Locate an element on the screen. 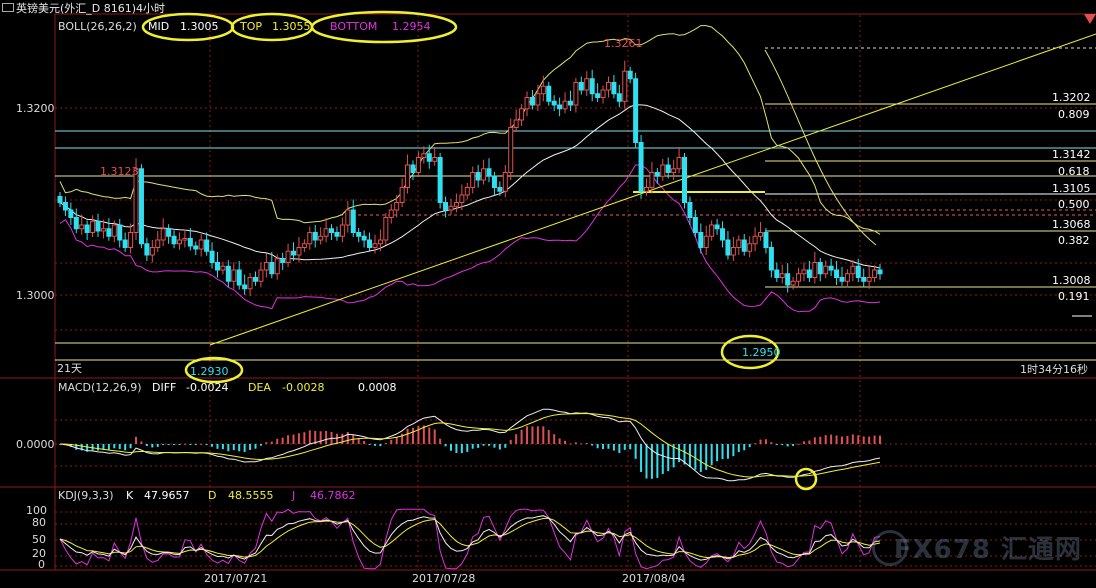 The width and height of the screenshot is (1096, 588). macd-label: MACD(12,26,9) is located at coordinates (100, 387).